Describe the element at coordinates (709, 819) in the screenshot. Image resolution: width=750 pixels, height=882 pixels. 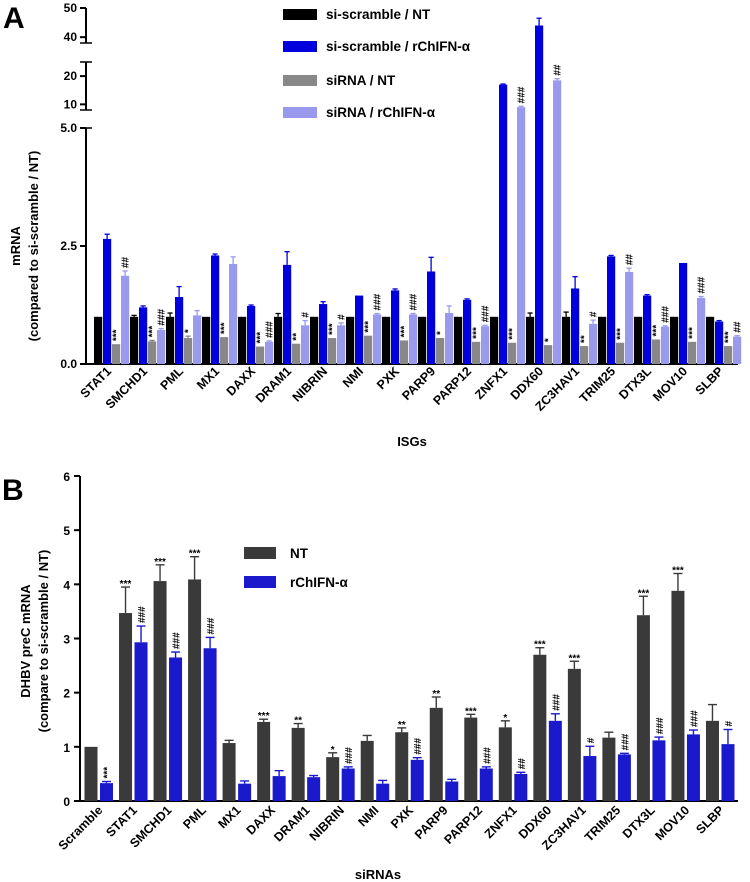
I see `panel-b-category-label: SLBP` at that location.